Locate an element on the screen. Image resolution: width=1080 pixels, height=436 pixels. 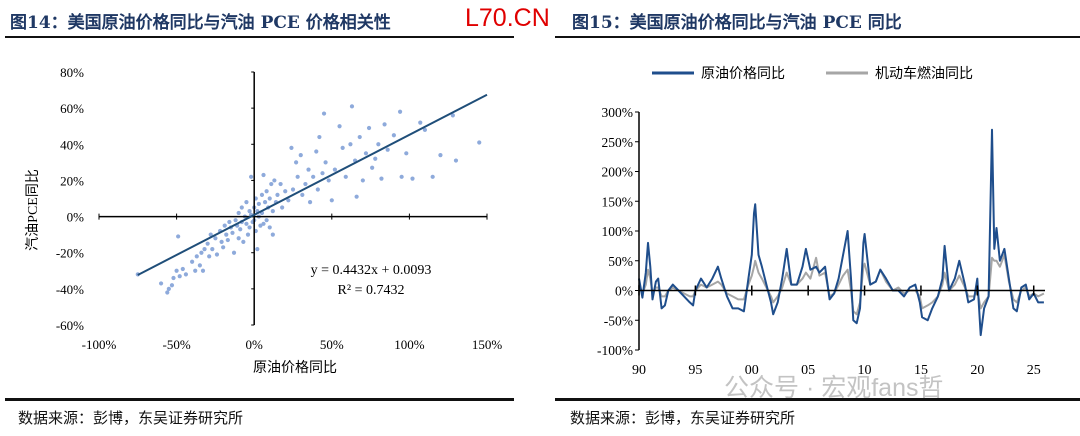
x-tick-label: 00 is located at coordinates (752, 370).